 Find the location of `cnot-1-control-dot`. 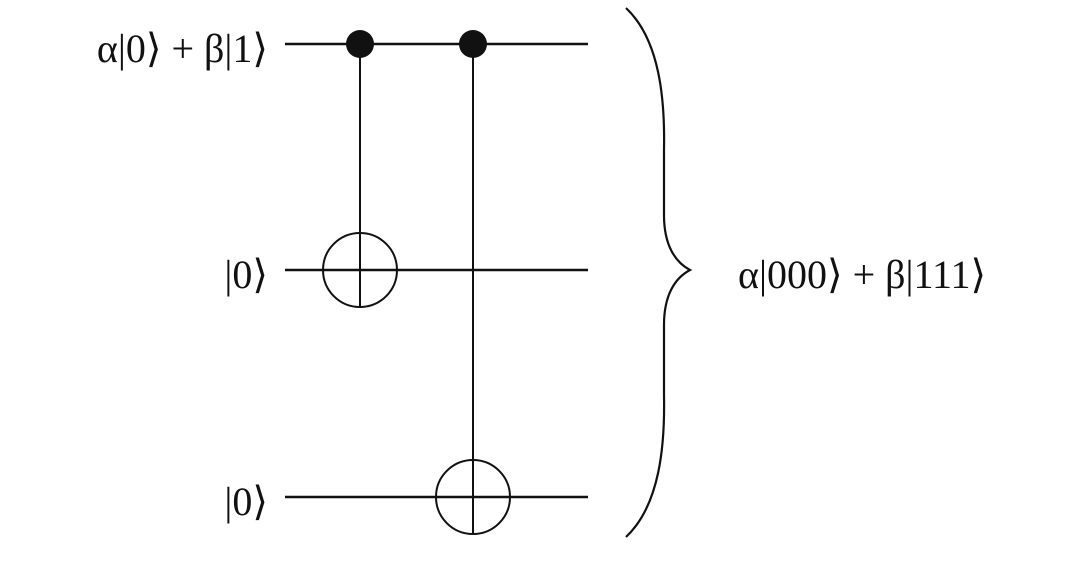

cnot-1-control-dot is located at coordinates (360, 44).